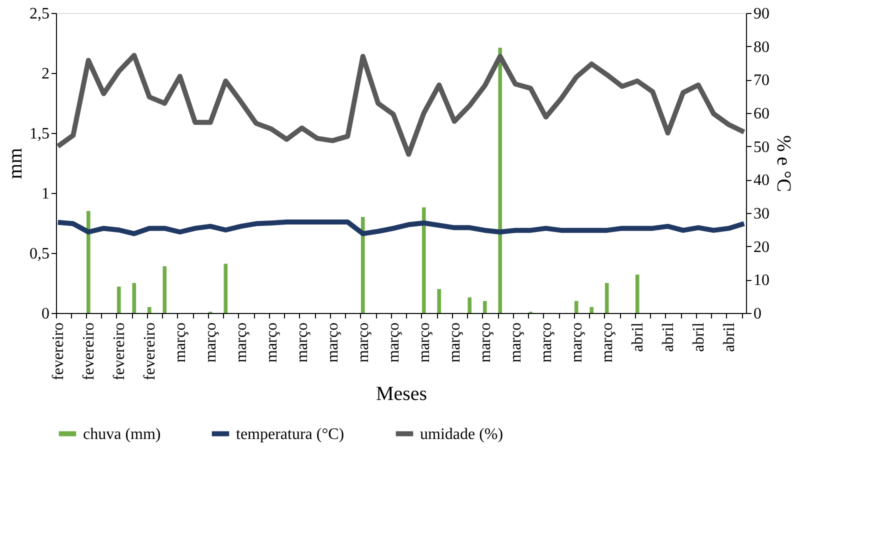 The width and height of the screenshot is (890, 545). What do you see at coordinates (762, 114) in the screenshot?
I see `y2-tick-label: 60` at bounding box center [762, 114].